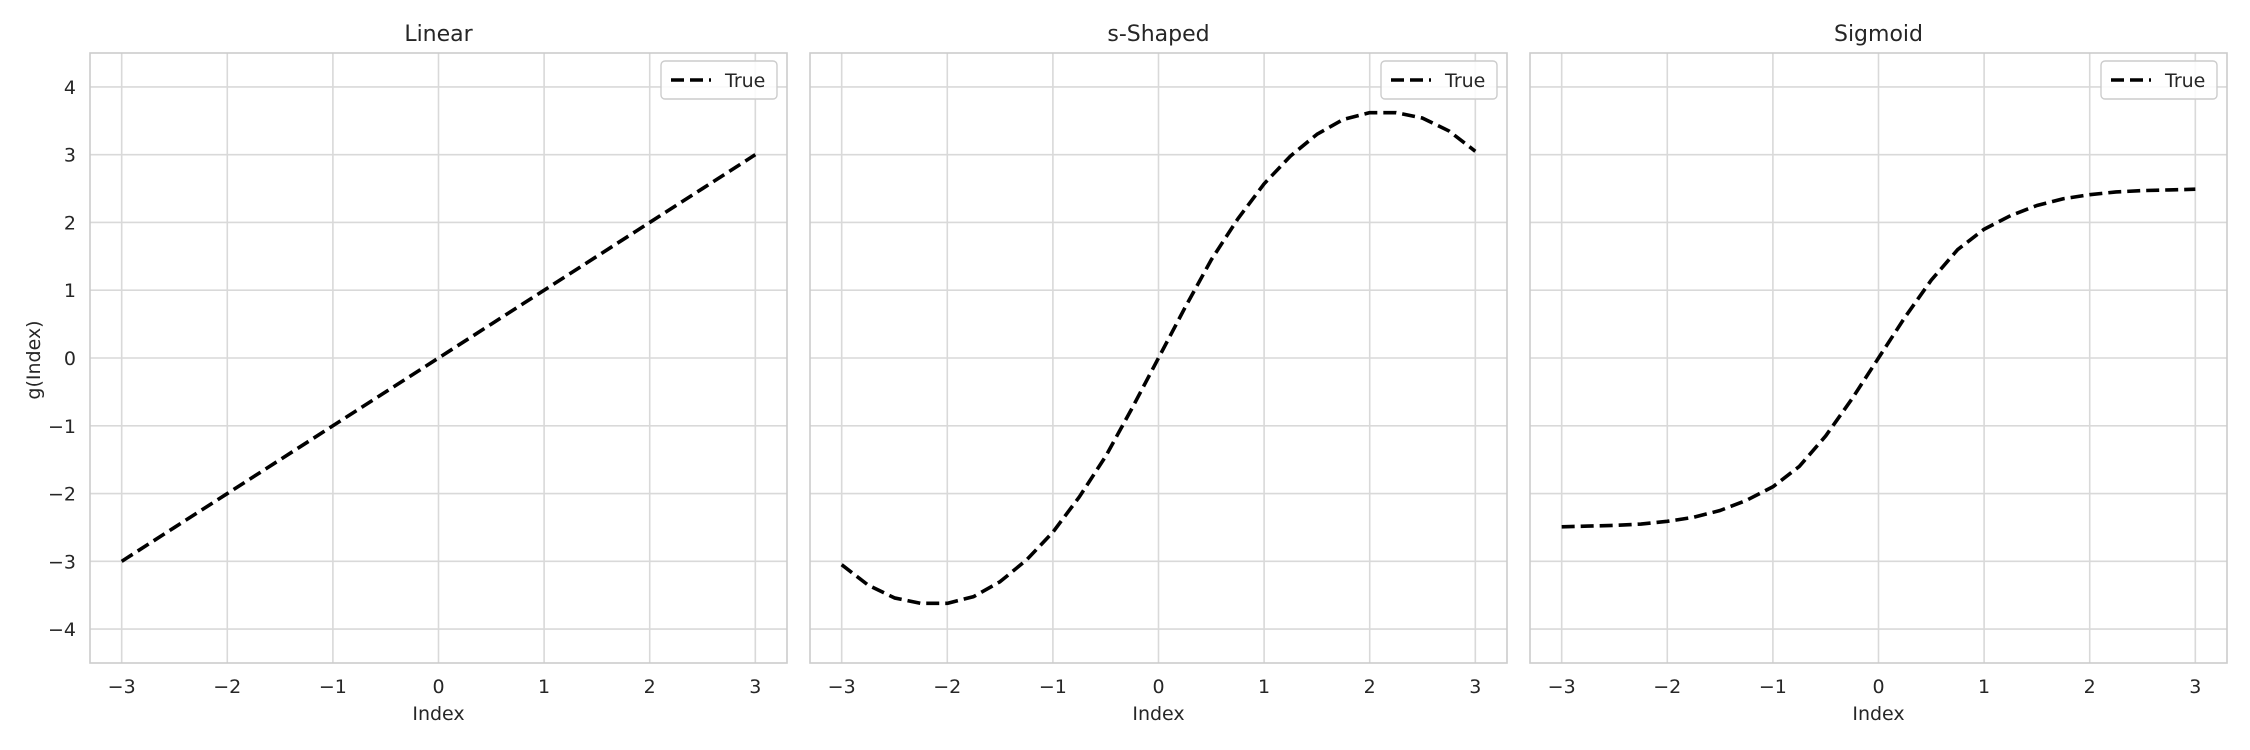 The width and height of the screenshot is (2250, 750). I want to click on y-tick-label: 4, so click(70, 88).